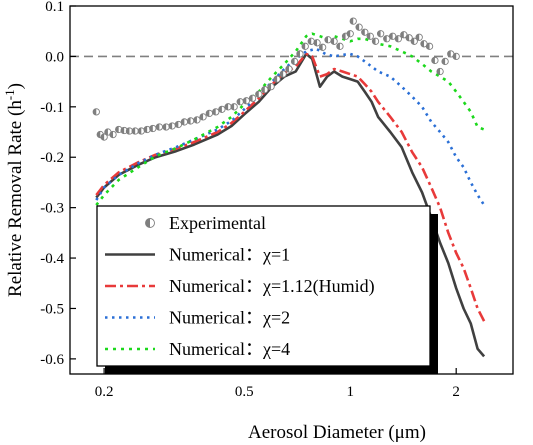  I want to click on x-axis-title: Aerosol Diameter (μm), so click(337, 432).